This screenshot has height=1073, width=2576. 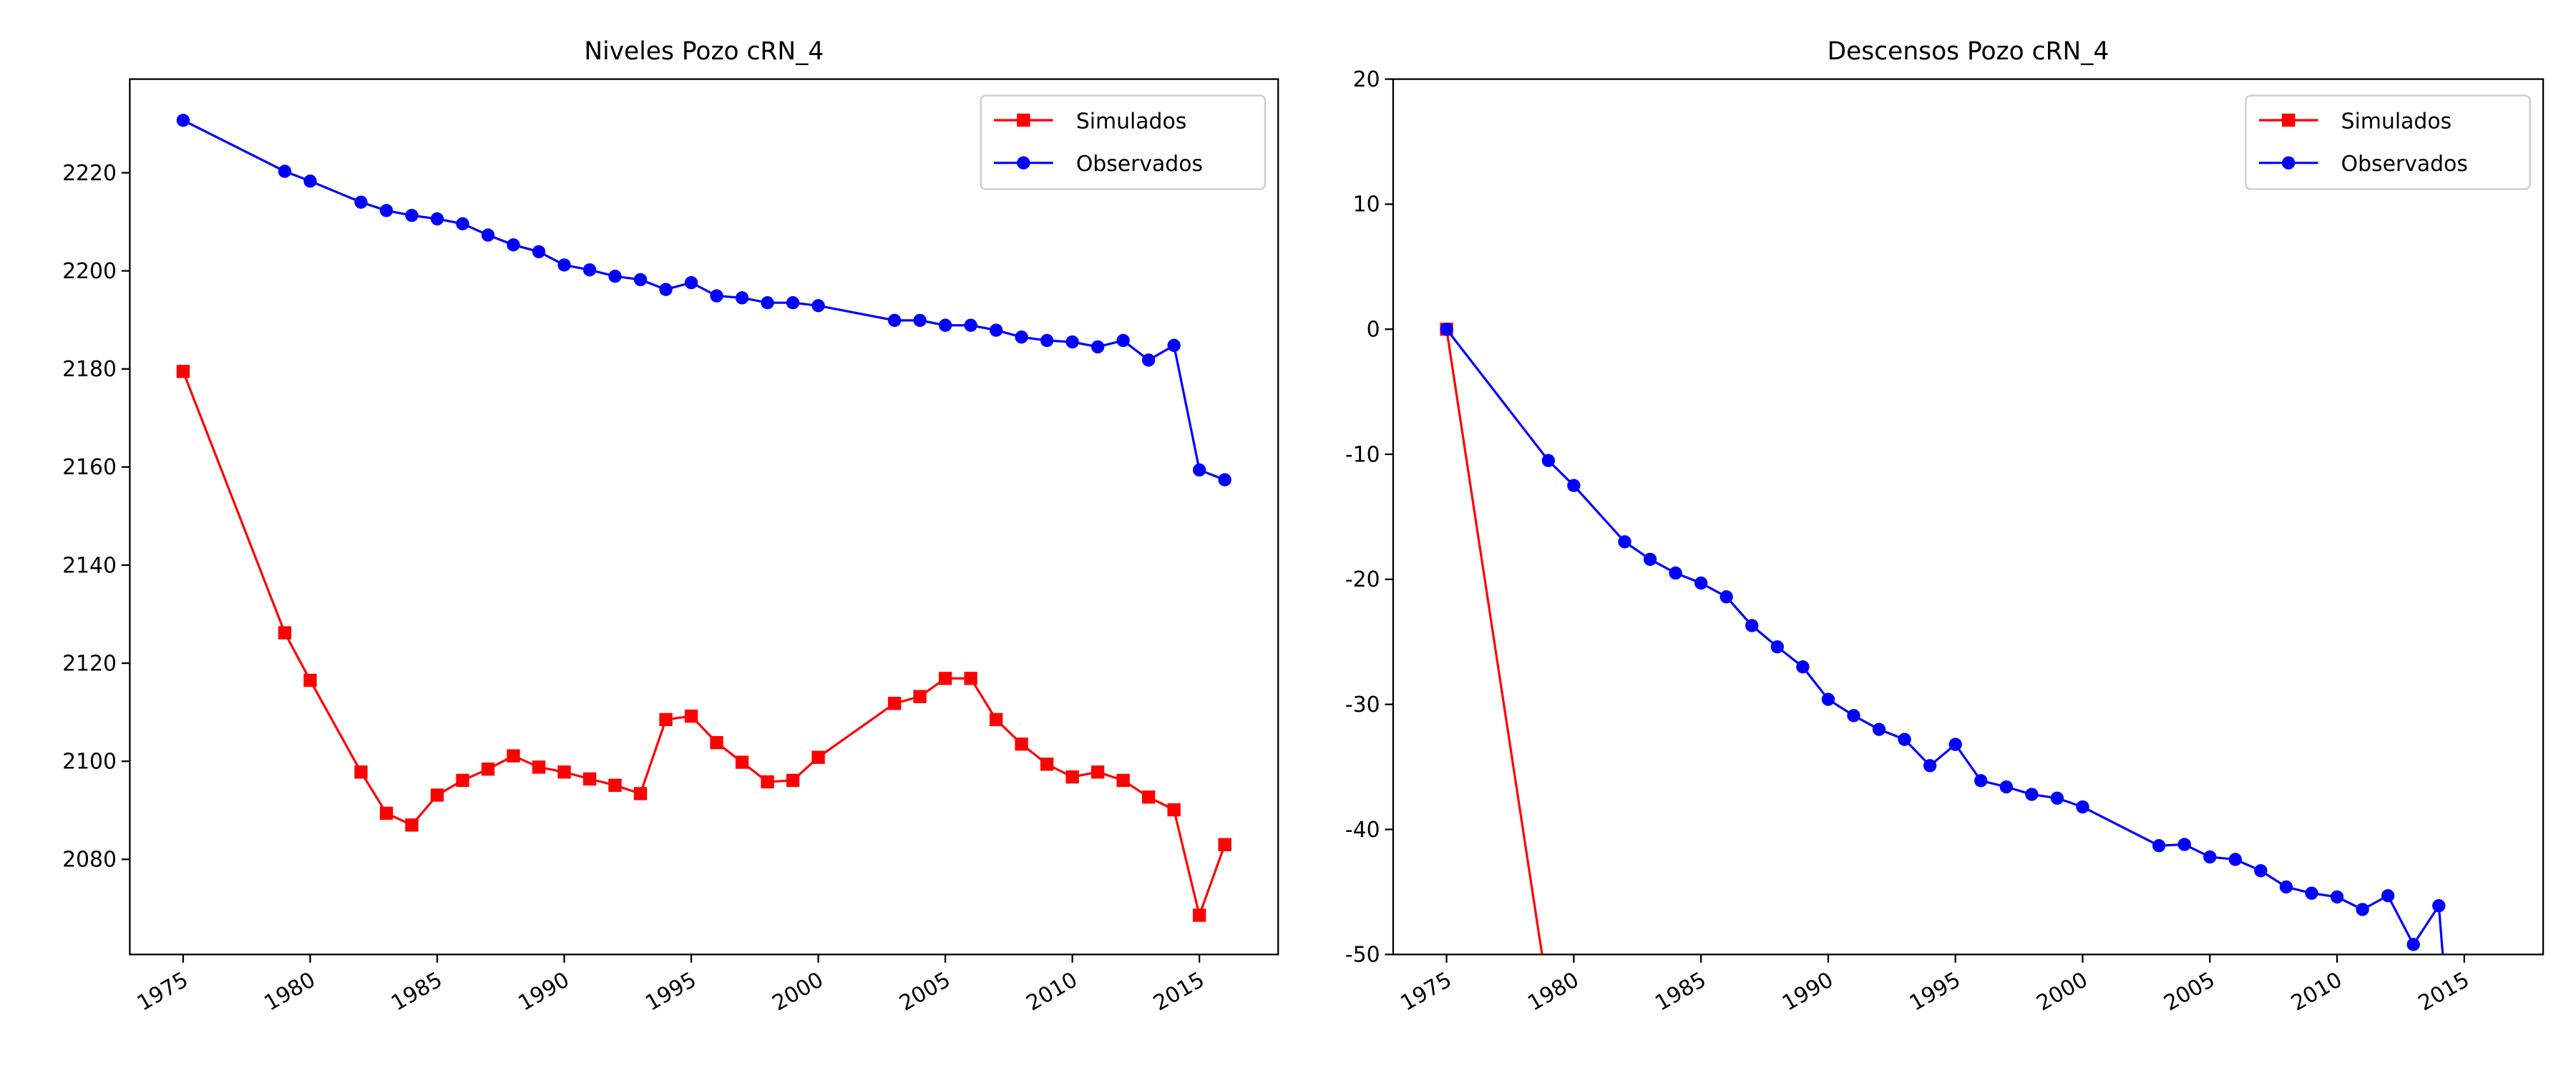 I want to click on y-tick-label: 10, so click(x=1366, y=205).